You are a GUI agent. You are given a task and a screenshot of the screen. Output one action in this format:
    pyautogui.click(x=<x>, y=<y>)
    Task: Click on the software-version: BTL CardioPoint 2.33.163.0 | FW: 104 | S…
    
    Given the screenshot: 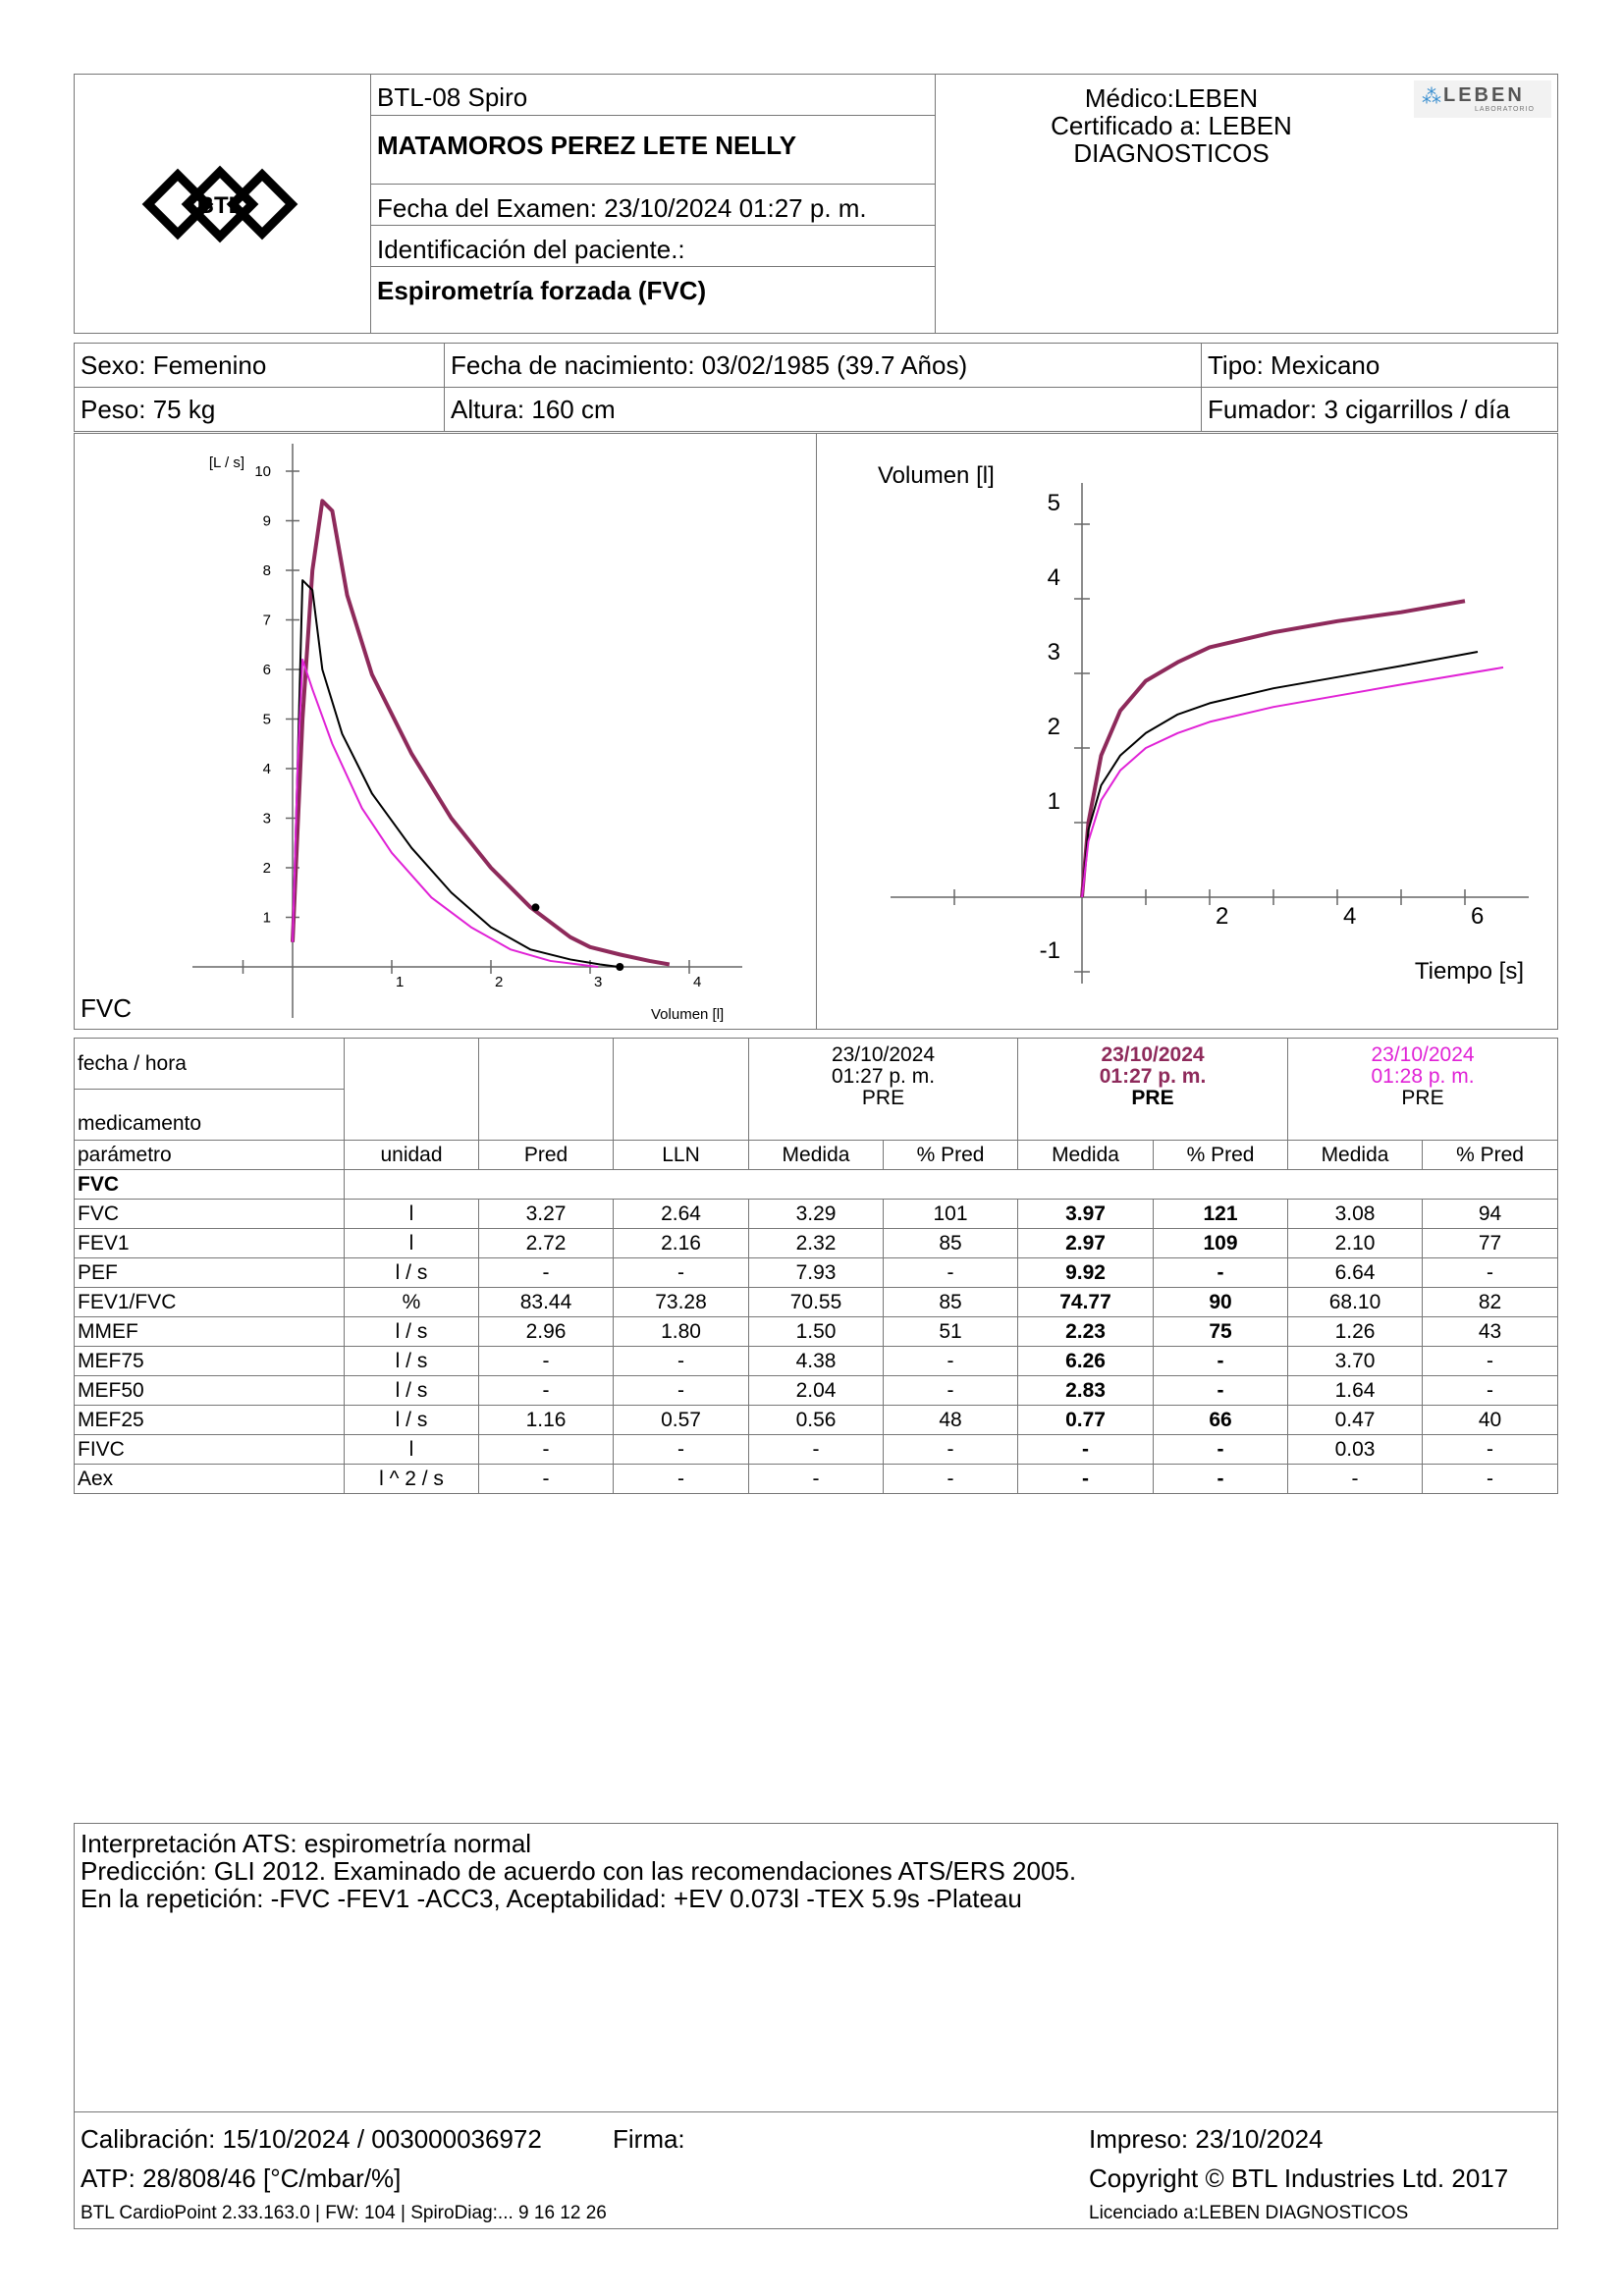 What is the action you would take?
    pyautogui.click(x=344, y=2213)
    